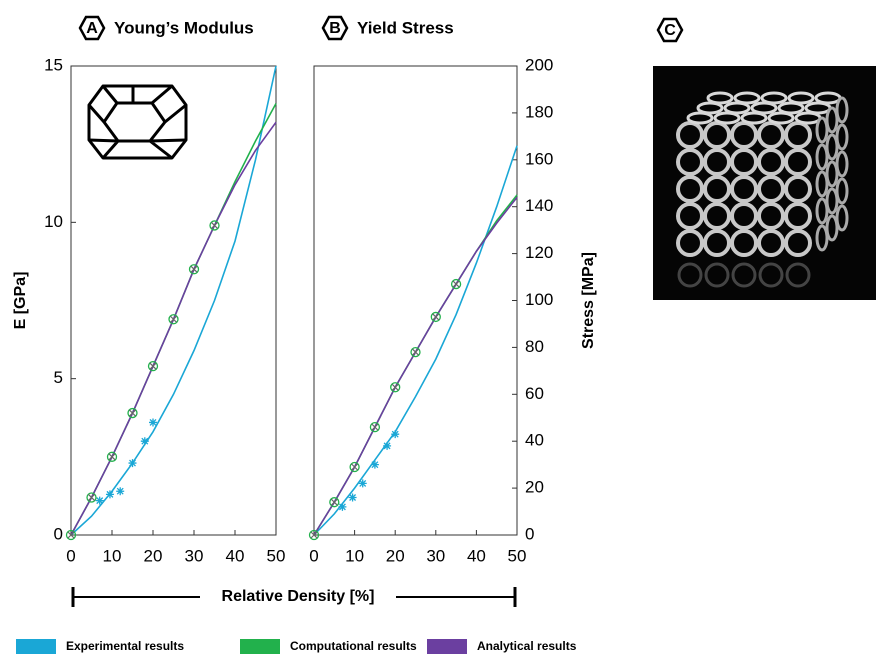 The image size is (876, 654). What do you see at coordinates (335, 28) in the screenshot?
I see `panel-badge` at bounding box center [335, 28].